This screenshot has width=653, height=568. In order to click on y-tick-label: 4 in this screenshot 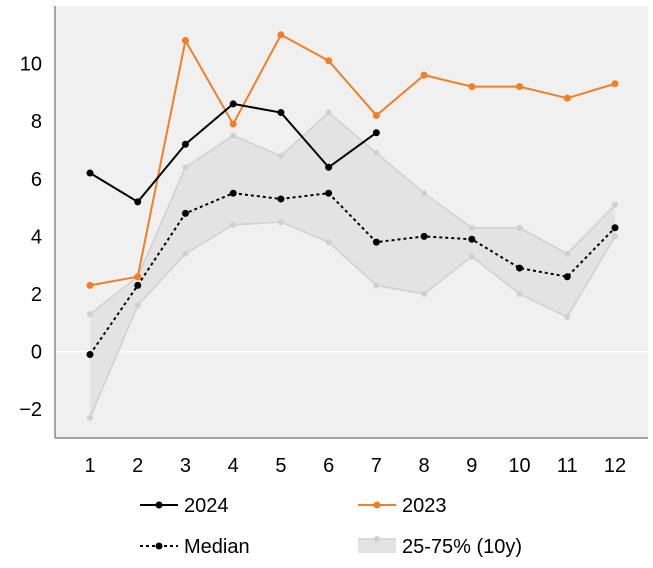, I will do `click(36, 237)`.